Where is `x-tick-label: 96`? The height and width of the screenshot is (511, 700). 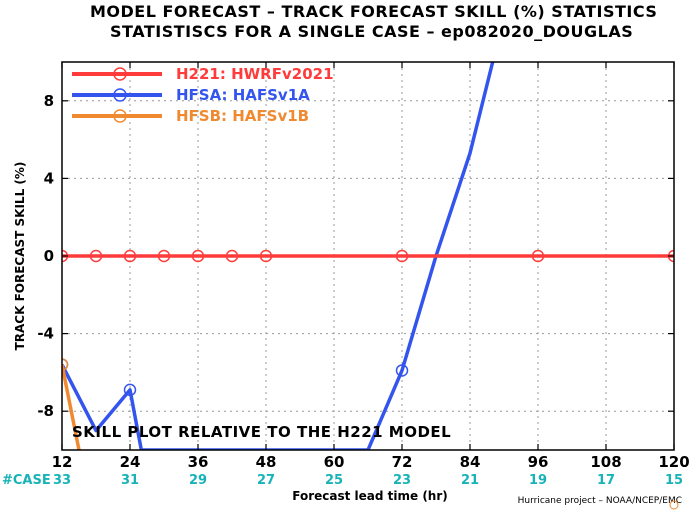
x-tick-label: 96 is located at coordinates (538, 462).